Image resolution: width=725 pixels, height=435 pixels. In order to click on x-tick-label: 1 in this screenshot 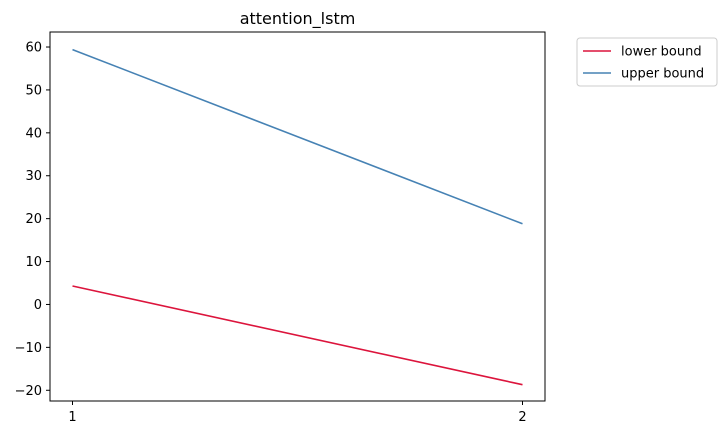, I will do `click(72, 417)`.